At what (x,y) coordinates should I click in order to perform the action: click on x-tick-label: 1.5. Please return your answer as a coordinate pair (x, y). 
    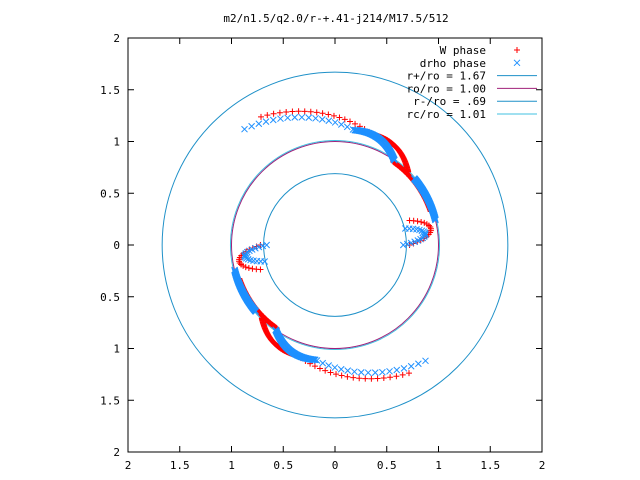
    Looking at the image, I should click on (490, 465).